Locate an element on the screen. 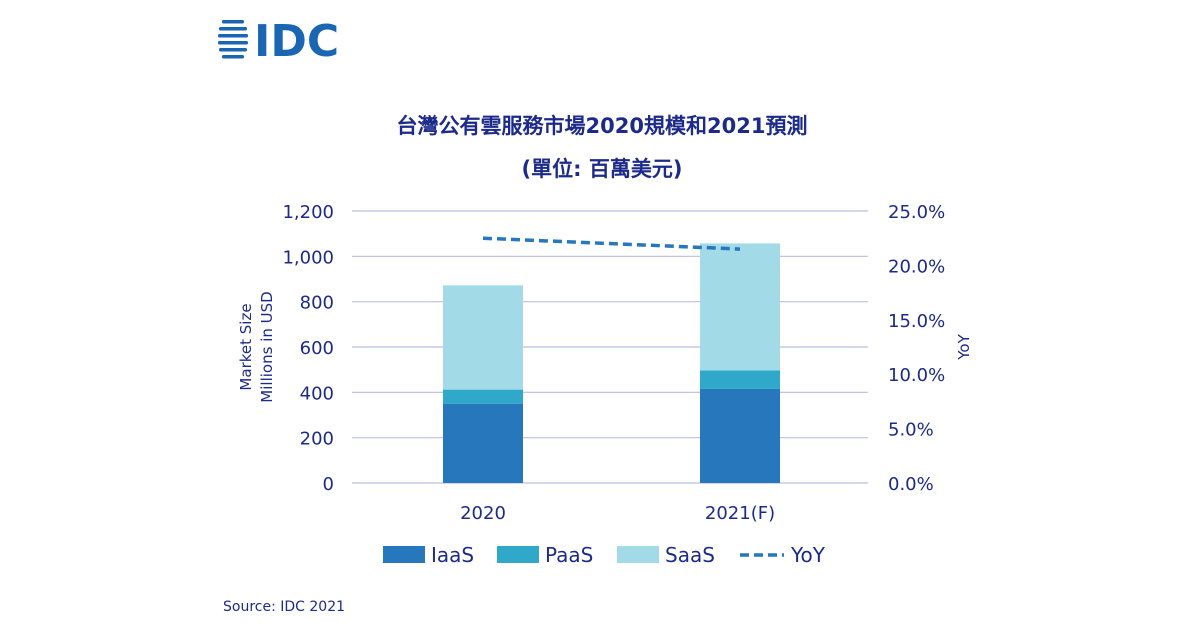 The image size is (1200, 630). y2-tick-label: 0.0% is located at coordinates (911, 484).